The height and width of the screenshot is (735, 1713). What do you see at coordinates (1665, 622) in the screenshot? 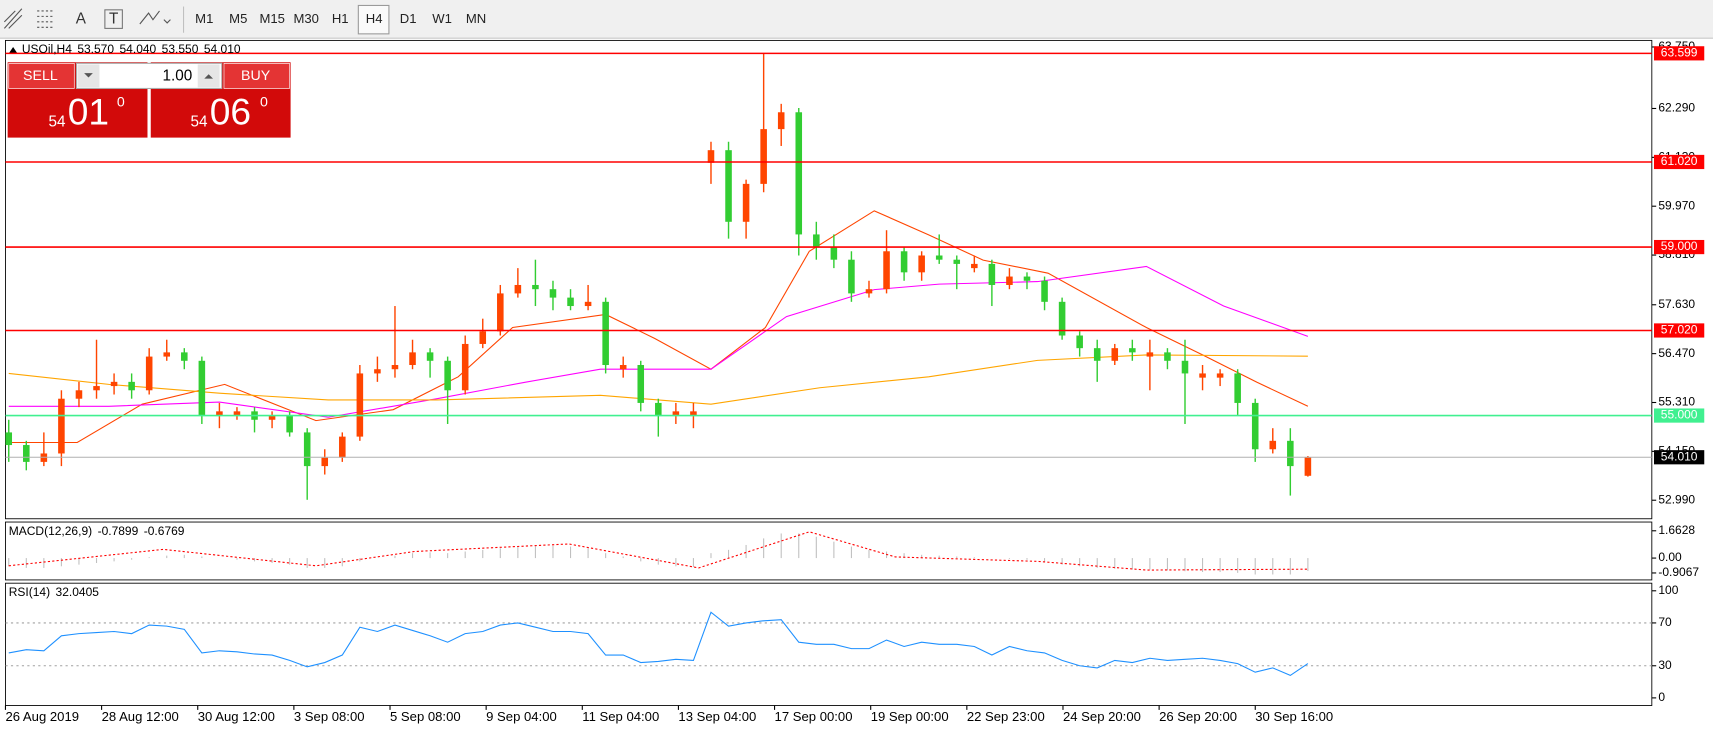
I see `y-tick-label: 70` at bounding box center [1665, 622].